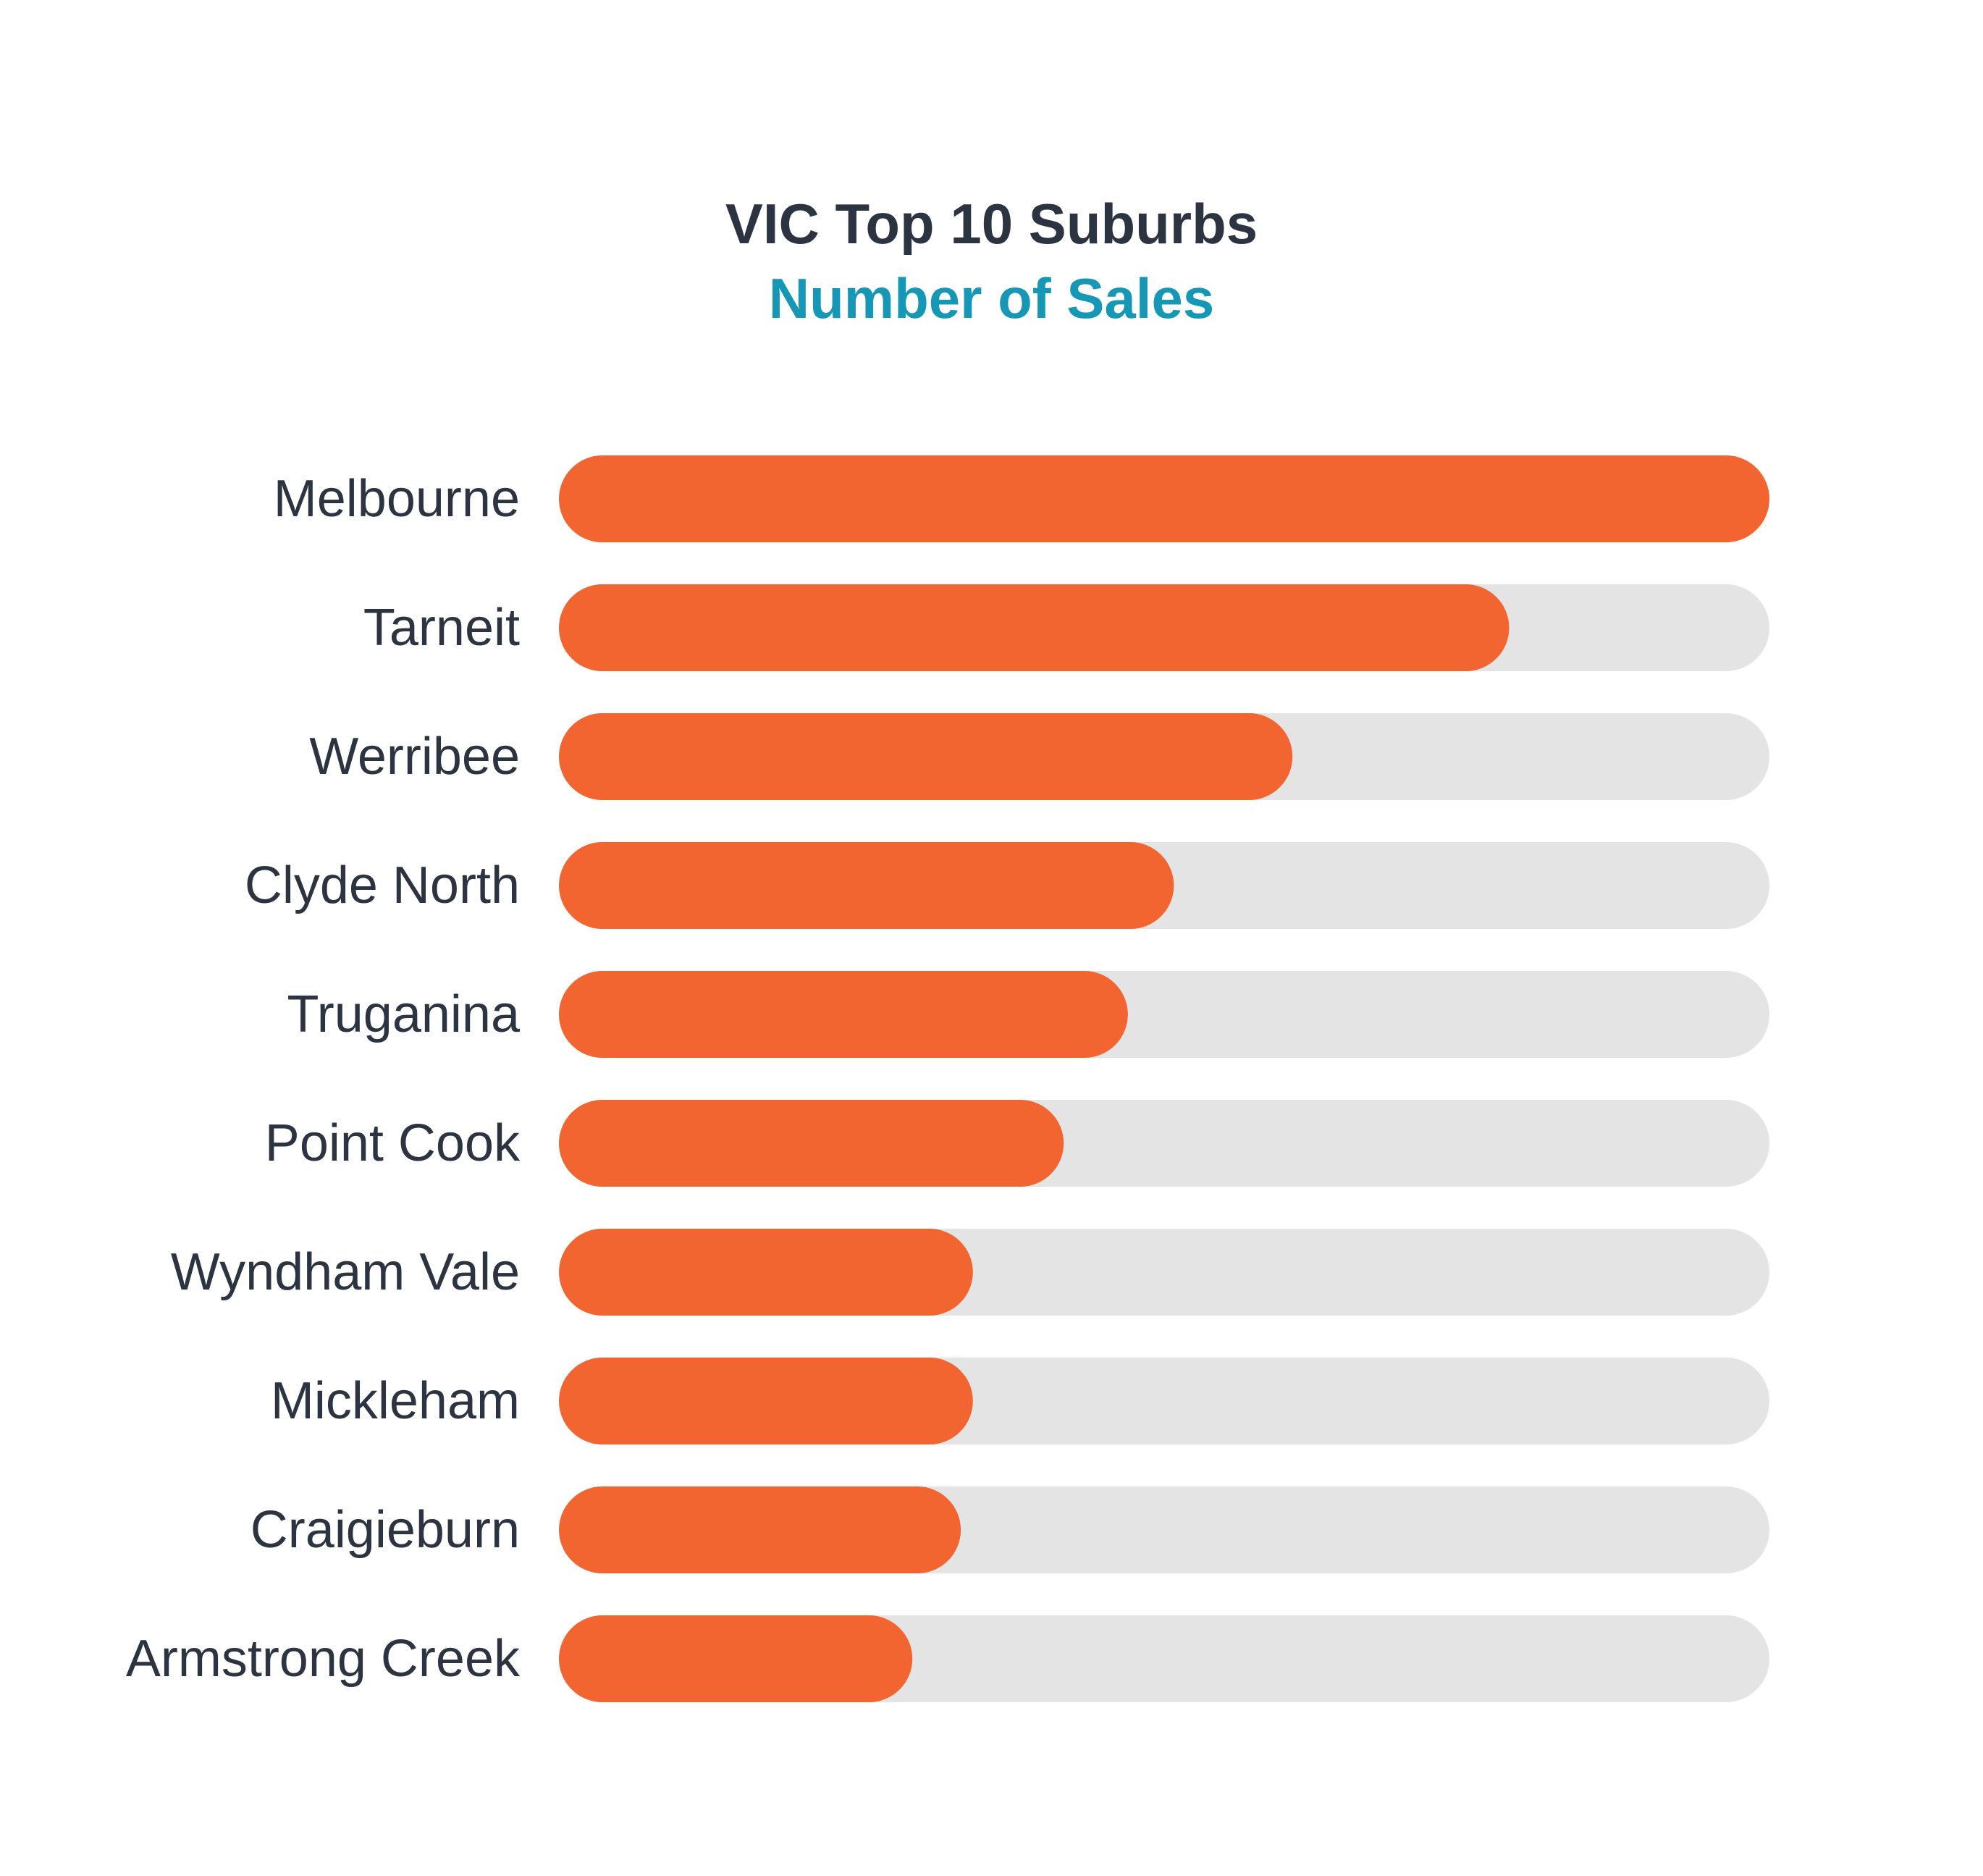 The height and width of the screenshot is (1876, 1983). Describe the element at coordinates (414, 757) in the screenshot. I see `category-label-werribee: Werribee` at that location.